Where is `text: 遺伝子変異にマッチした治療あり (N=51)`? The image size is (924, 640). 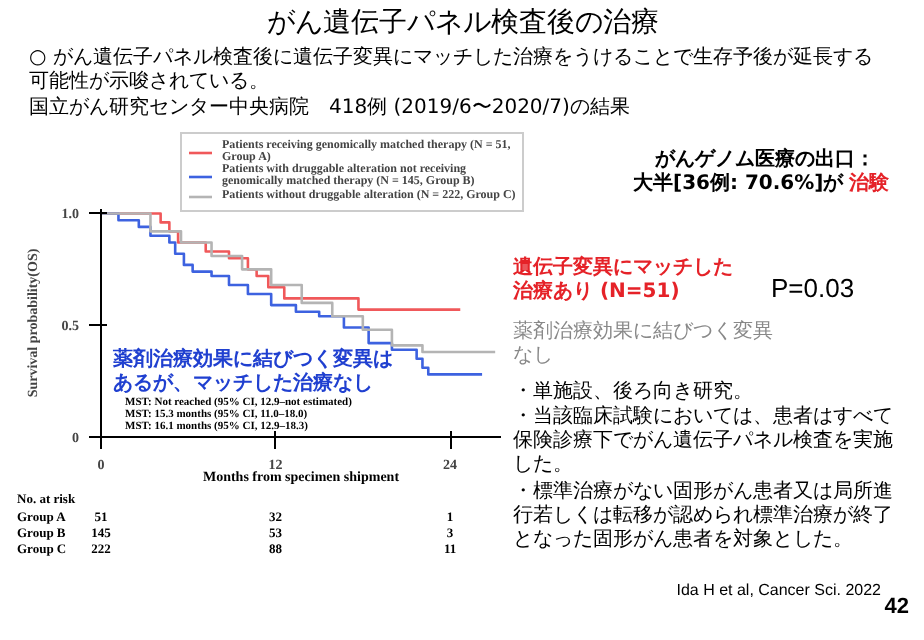
text: 遺伝子変異にマッチした治療あり (N=51) is located at coordinates (622, 279).